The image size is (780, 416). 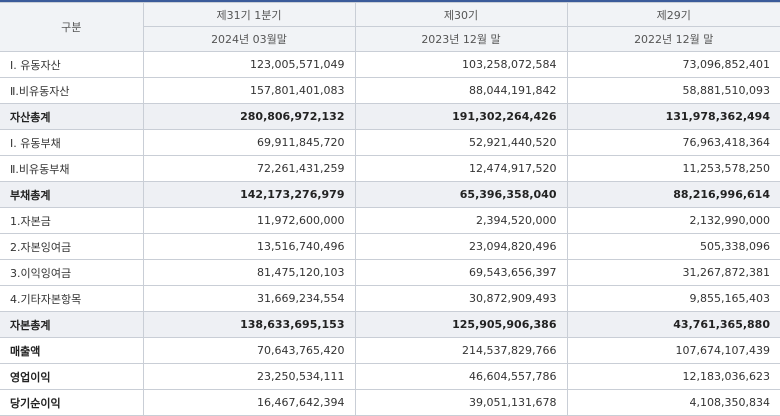 I want to click on header-date-3: 2022년 12월 말, so click(x=673, y=39).